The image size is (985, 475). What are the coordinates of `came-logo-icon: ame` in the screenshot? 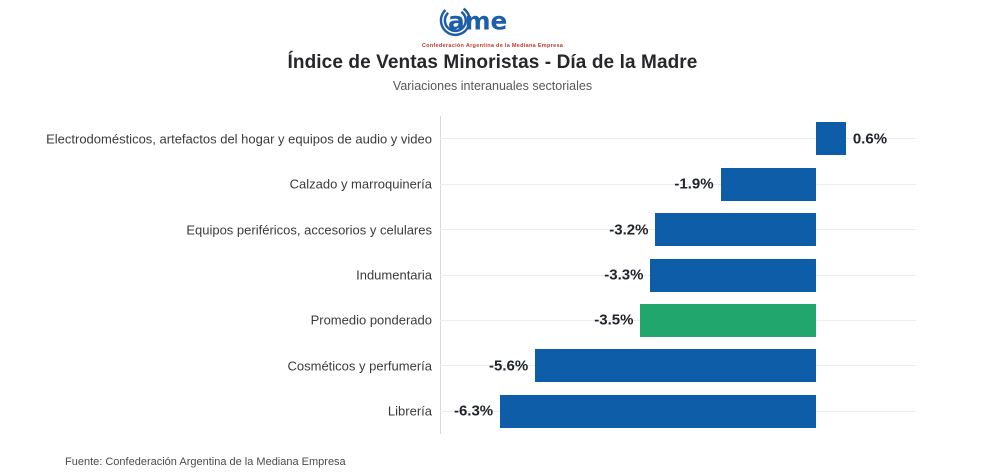 It's located at (473, 20).